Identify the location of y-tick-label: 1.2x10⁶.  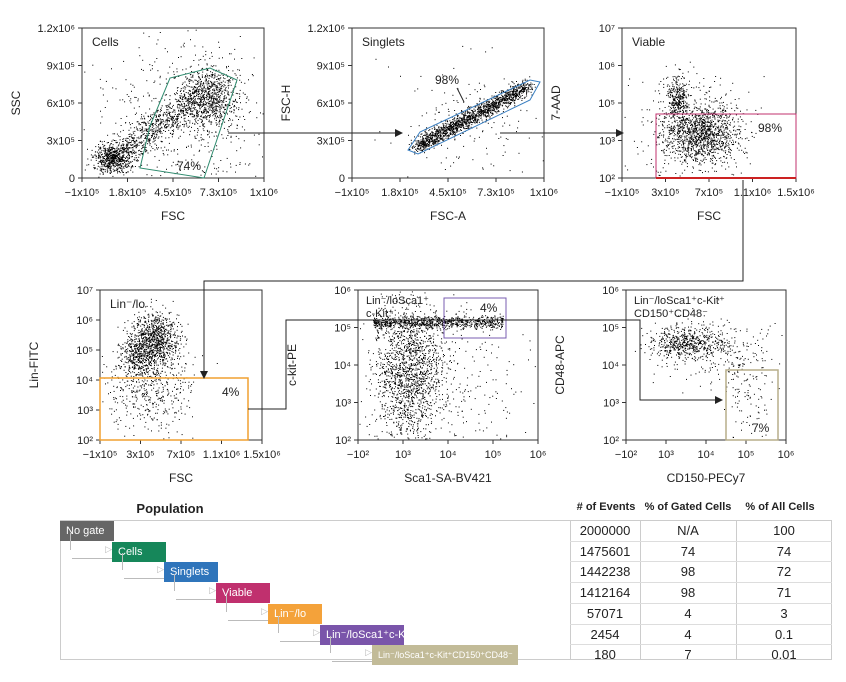
(56, 29).